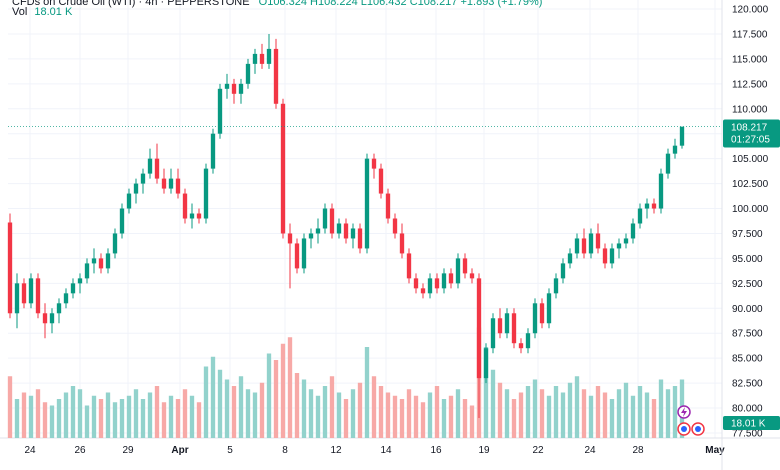 The width and height of the screenshot is (780, 470). I want to click on x-tick-label: 26, so click(80, 450).